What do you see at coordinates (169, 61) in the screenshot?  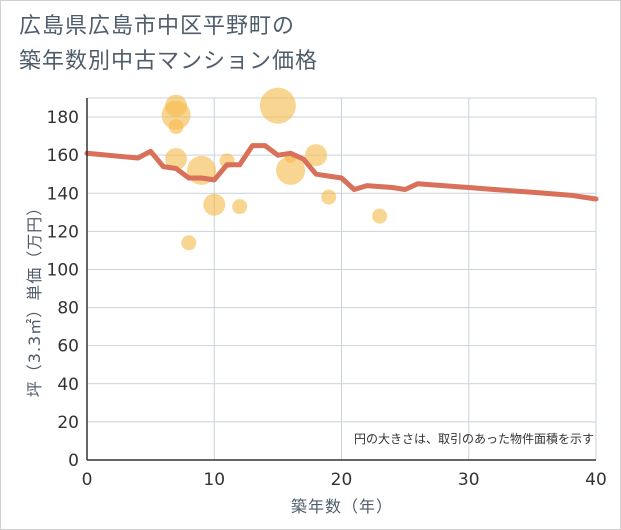 I see `chart-title-line2: 築年数別中古マンション価格` at bounding box center [169, 61].